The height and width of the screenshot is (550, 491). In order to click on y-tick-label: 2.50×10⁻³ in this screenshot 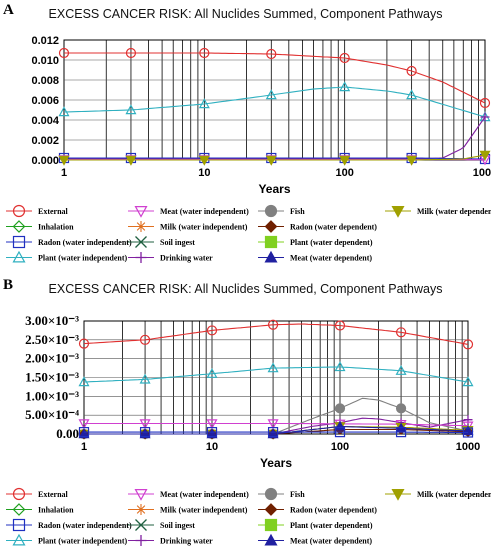, I will do `click(52, 339)`.